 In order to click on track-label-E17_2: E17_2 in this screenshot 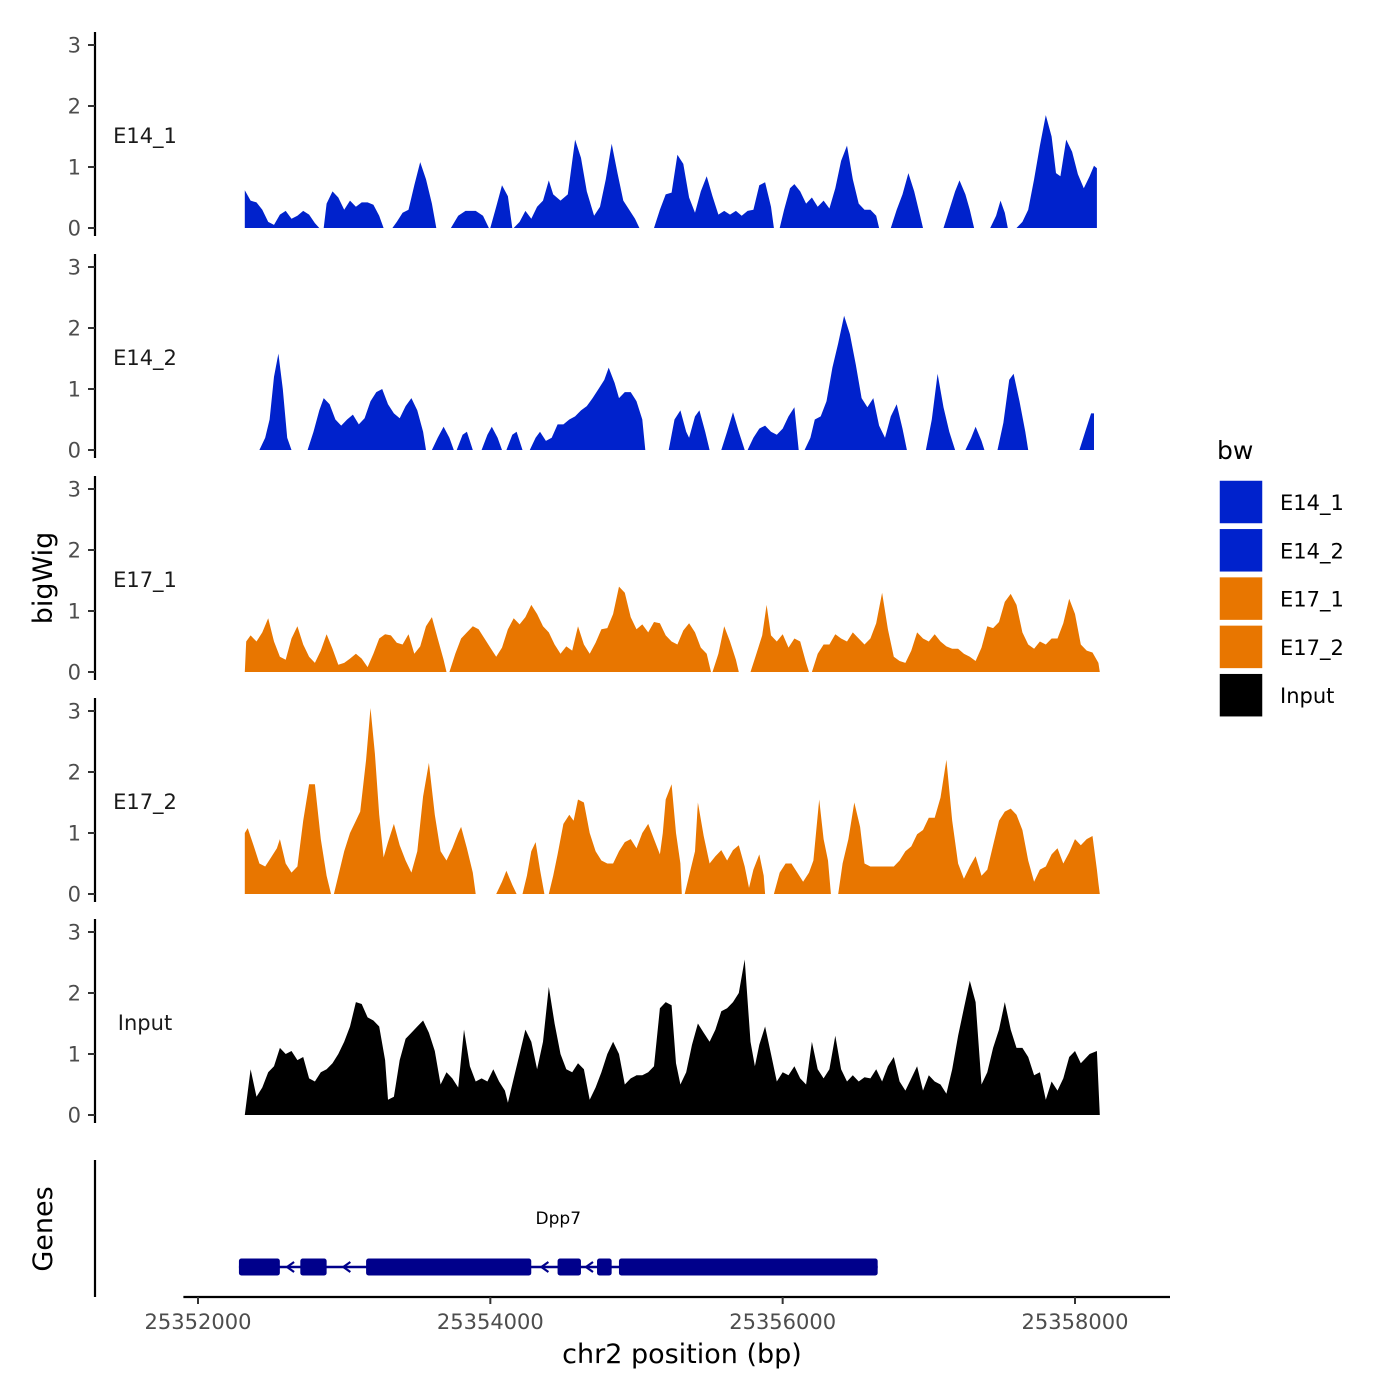, I will do `click(145, 802)`.